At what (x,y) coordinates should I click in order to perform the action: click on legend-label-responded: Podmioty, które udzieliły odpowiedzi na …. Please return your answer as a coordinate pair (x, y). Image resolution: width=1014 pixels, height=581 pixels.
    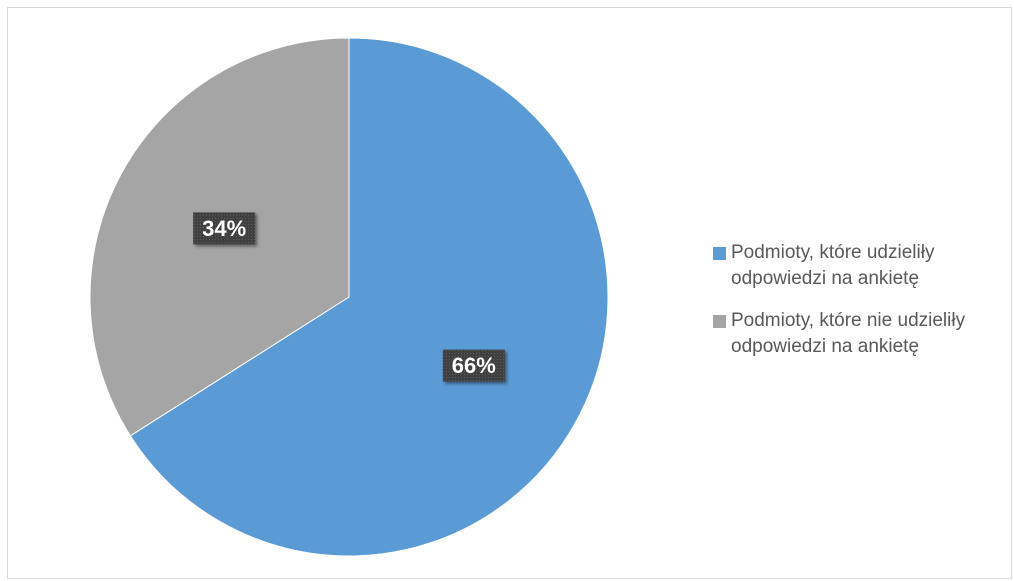
    Looking at the image, I should click on (833, 265).